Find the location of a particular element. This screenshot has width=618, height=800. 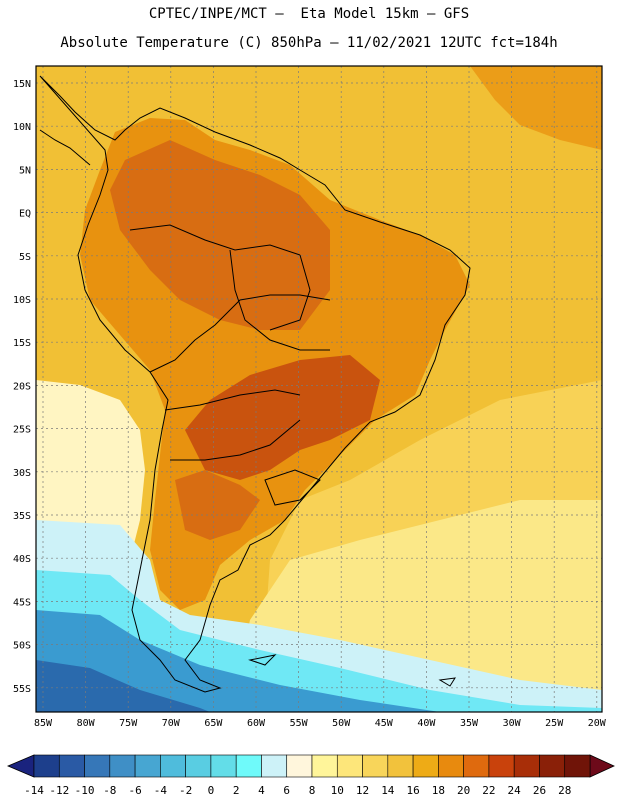

longitude-label: 20W is located at coordinates (597, 723).